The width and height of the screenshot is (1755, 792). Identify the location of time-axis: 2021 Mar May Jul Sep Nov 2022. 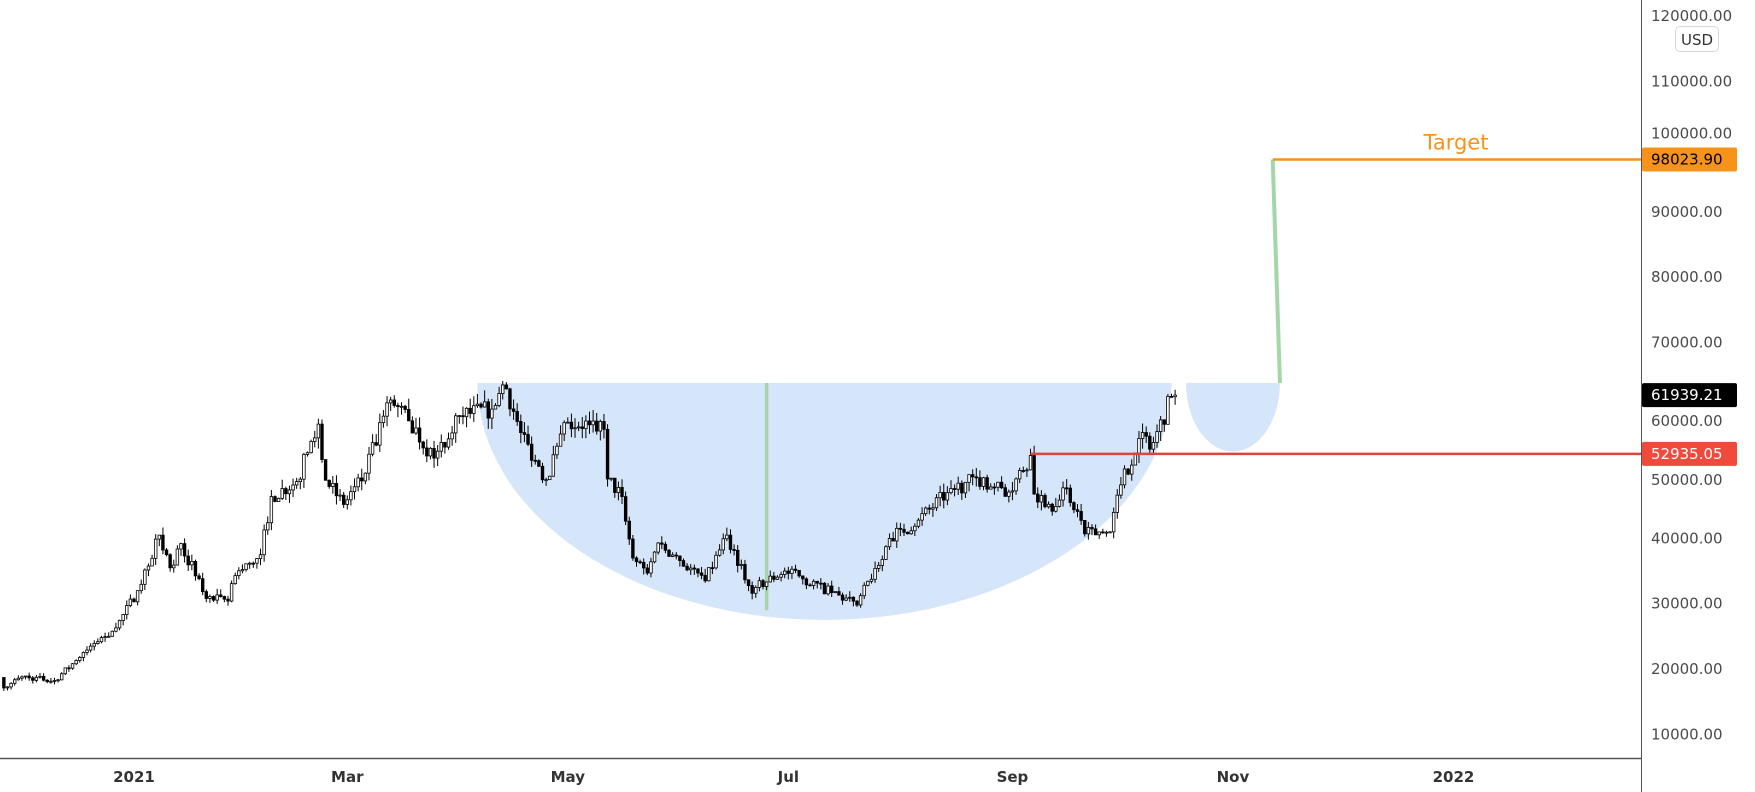
(793, 777).